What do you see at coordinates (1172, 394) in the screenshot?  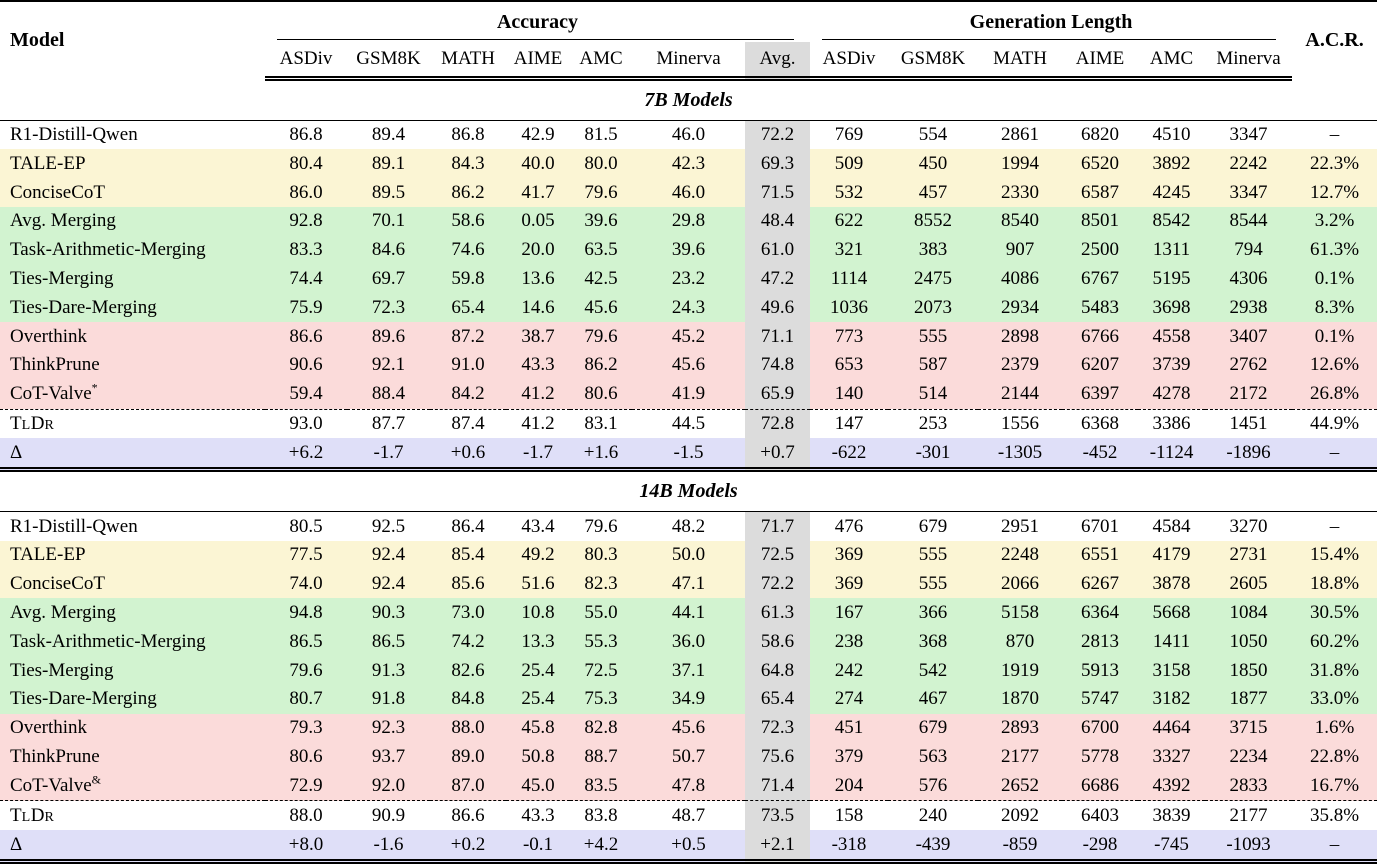 I see `generation-length-cell: 4278` at bounding box center [1172, 394].